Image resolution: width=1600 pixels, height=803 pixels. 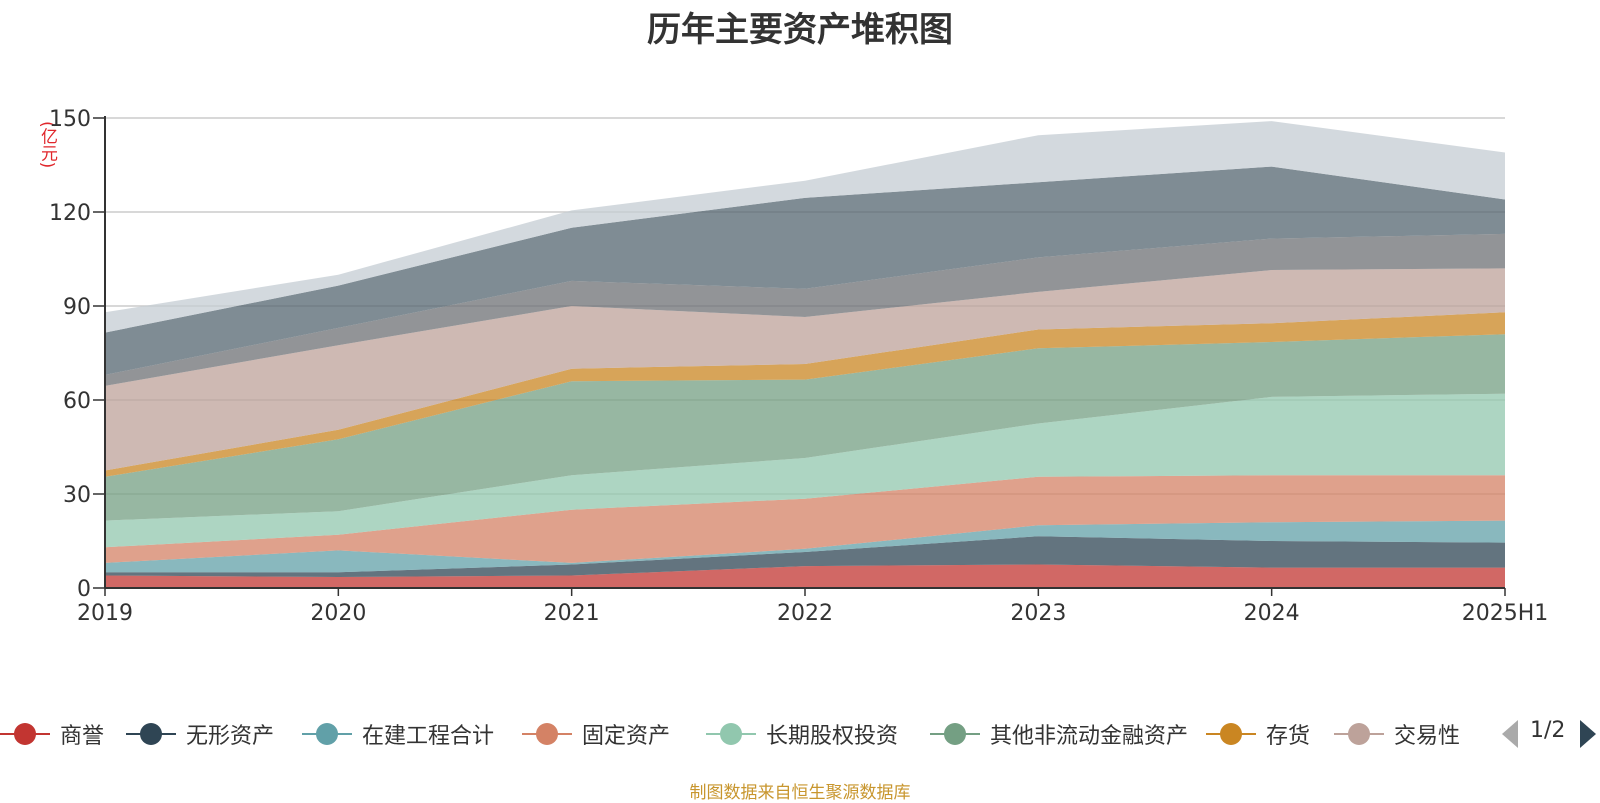 What do you see at coordinates (1258, 734) in the screenshot?
I see `legend-item: 存货` at bounding box center [1258, 734].